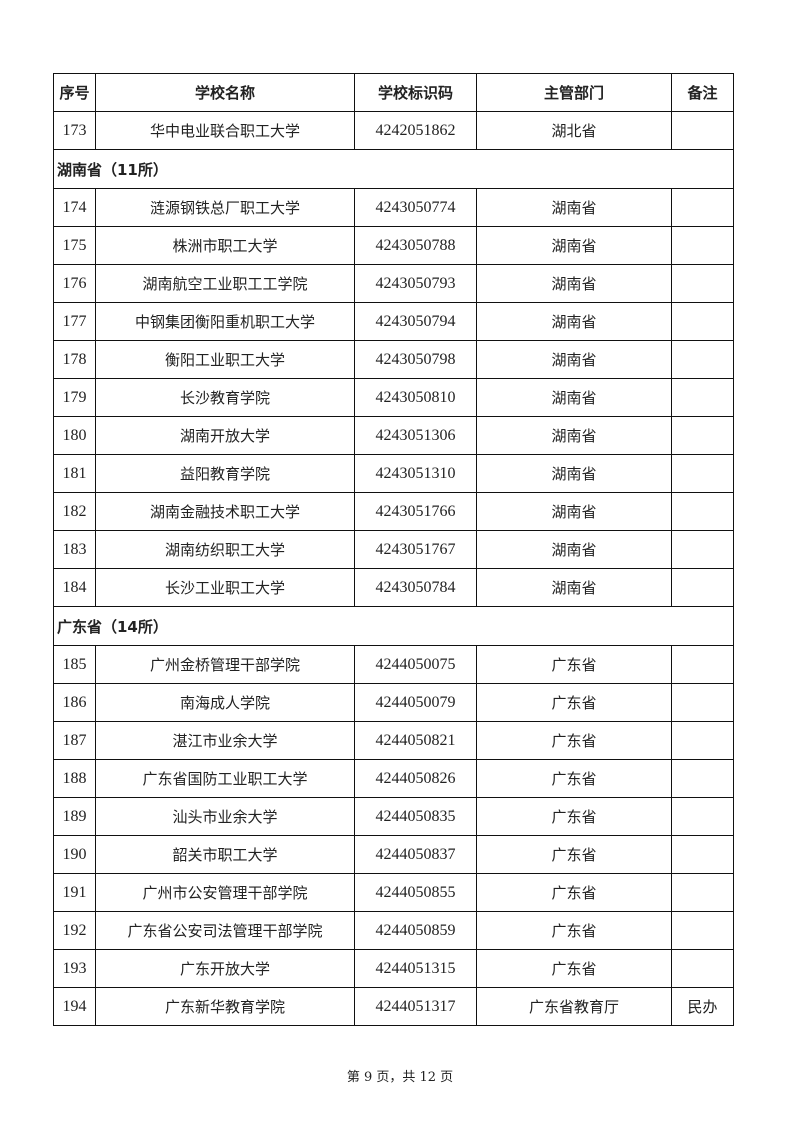 The height and width of the screenshot is (1132, 800). I want to click on school-name: 广东开放大学, so click(225, 968).